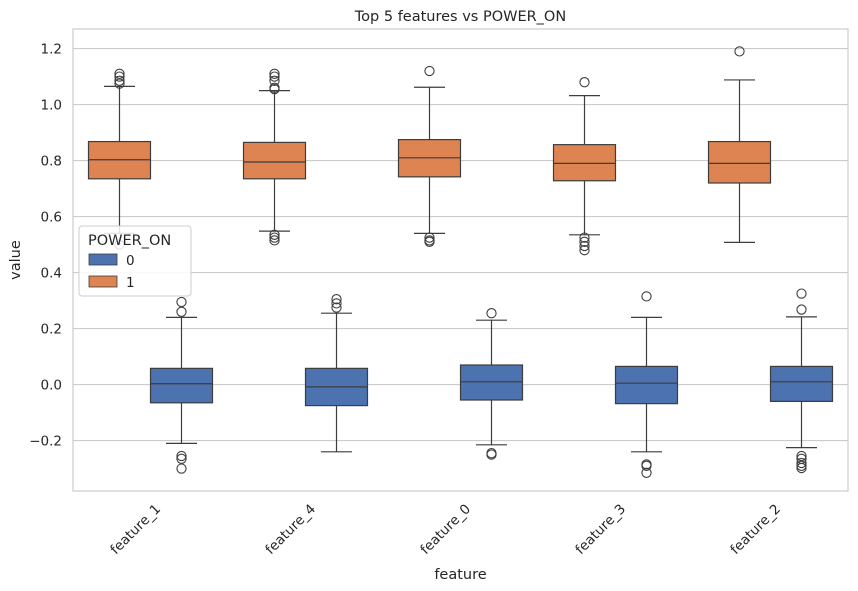 The image size is (858, 591). What do you see at coordinates (130, 283) in the screenshot?
I see `legend-label-series-1: 1` at bounding box center [130, 283].